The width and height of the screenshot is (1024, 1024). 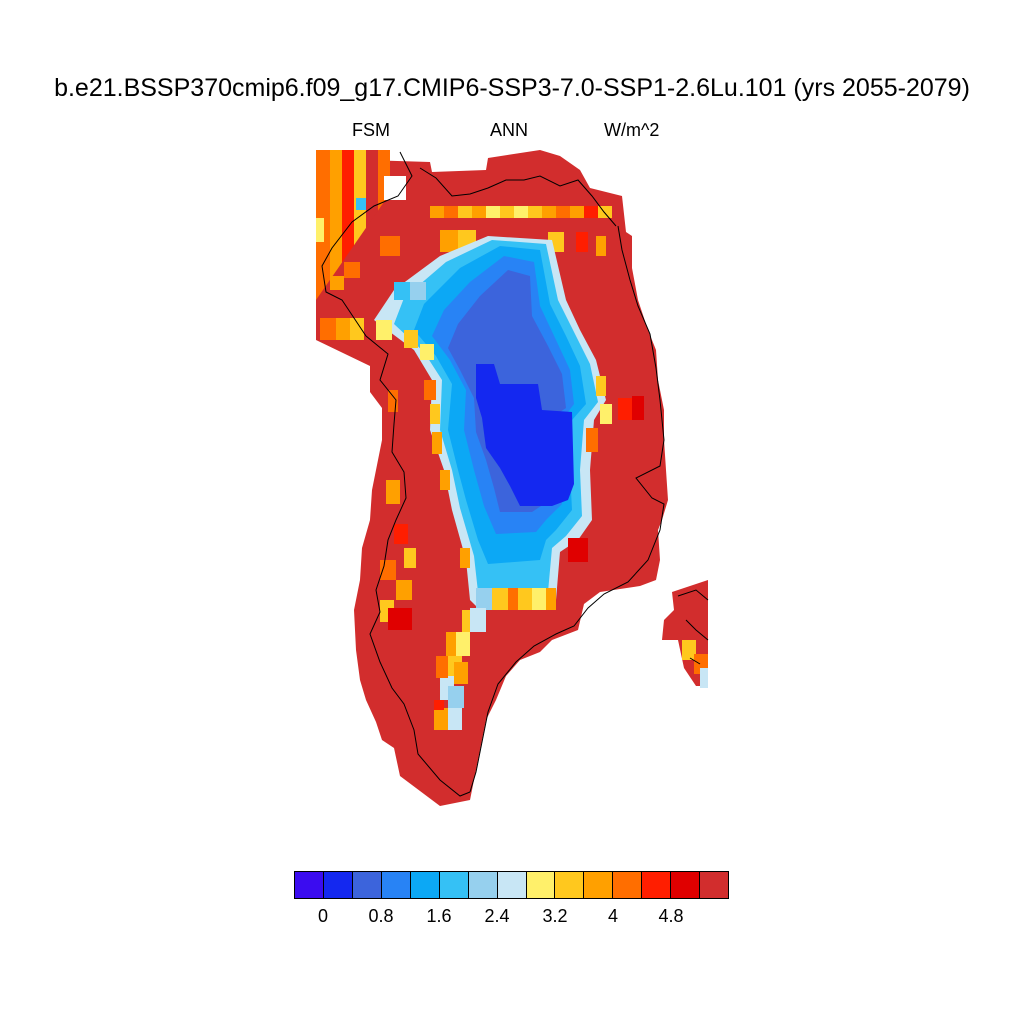 I want to click on ice-edge-cells, so click(x=510, y=456).